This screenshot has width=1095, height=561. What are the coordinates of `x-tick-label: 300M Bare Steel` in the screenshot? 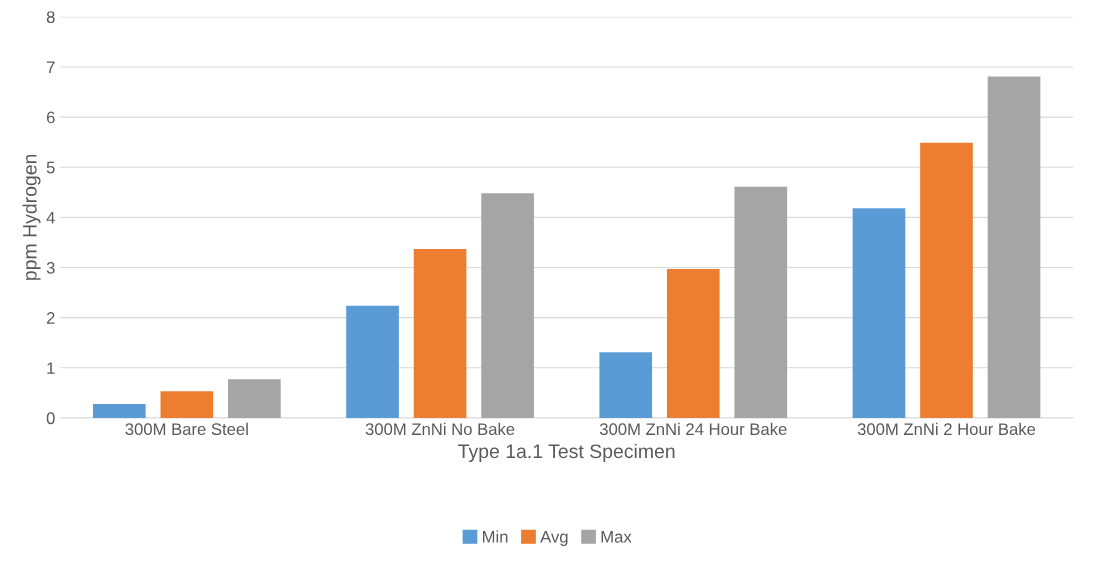 It's located at (186, 429).